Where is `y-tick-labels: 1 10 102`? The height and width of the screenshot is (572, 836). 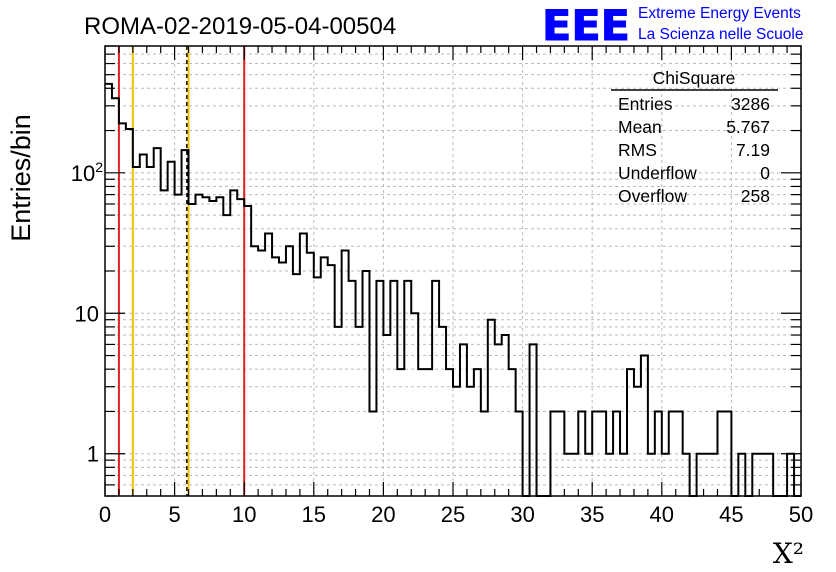 y-tick-labels: 1 10 102 is located at coordinates (87, 313).